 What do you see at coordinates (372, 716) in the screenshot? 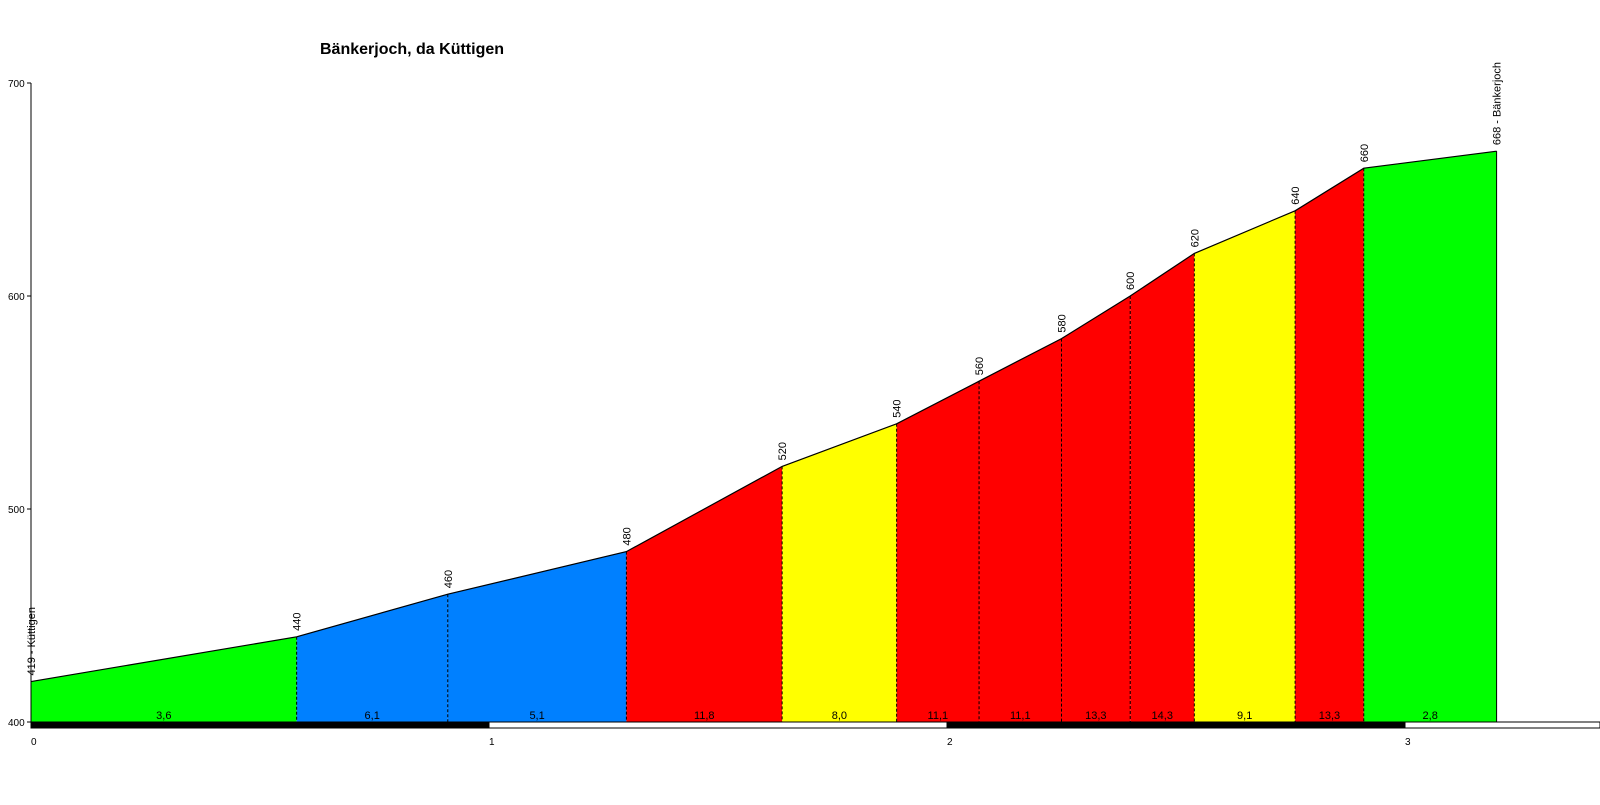
I see `grade-label: 6,1` at bounding box center [372, 716].